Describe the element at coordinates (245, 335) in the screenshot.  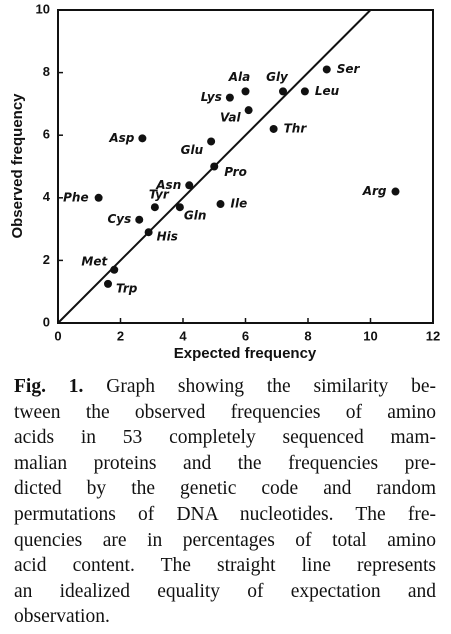
I see `x-tick-label: 6` at that location.